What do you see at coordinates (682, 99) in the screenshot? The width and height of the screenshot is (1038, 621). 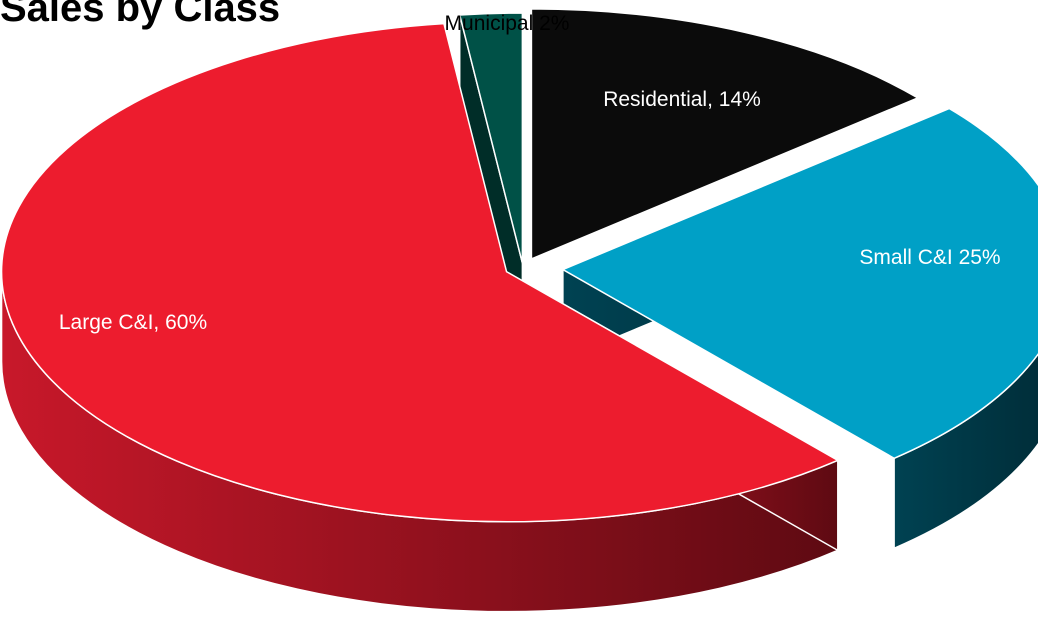 I see `data-label-residential: Residential, 14%` at bounding box center [682, 99].